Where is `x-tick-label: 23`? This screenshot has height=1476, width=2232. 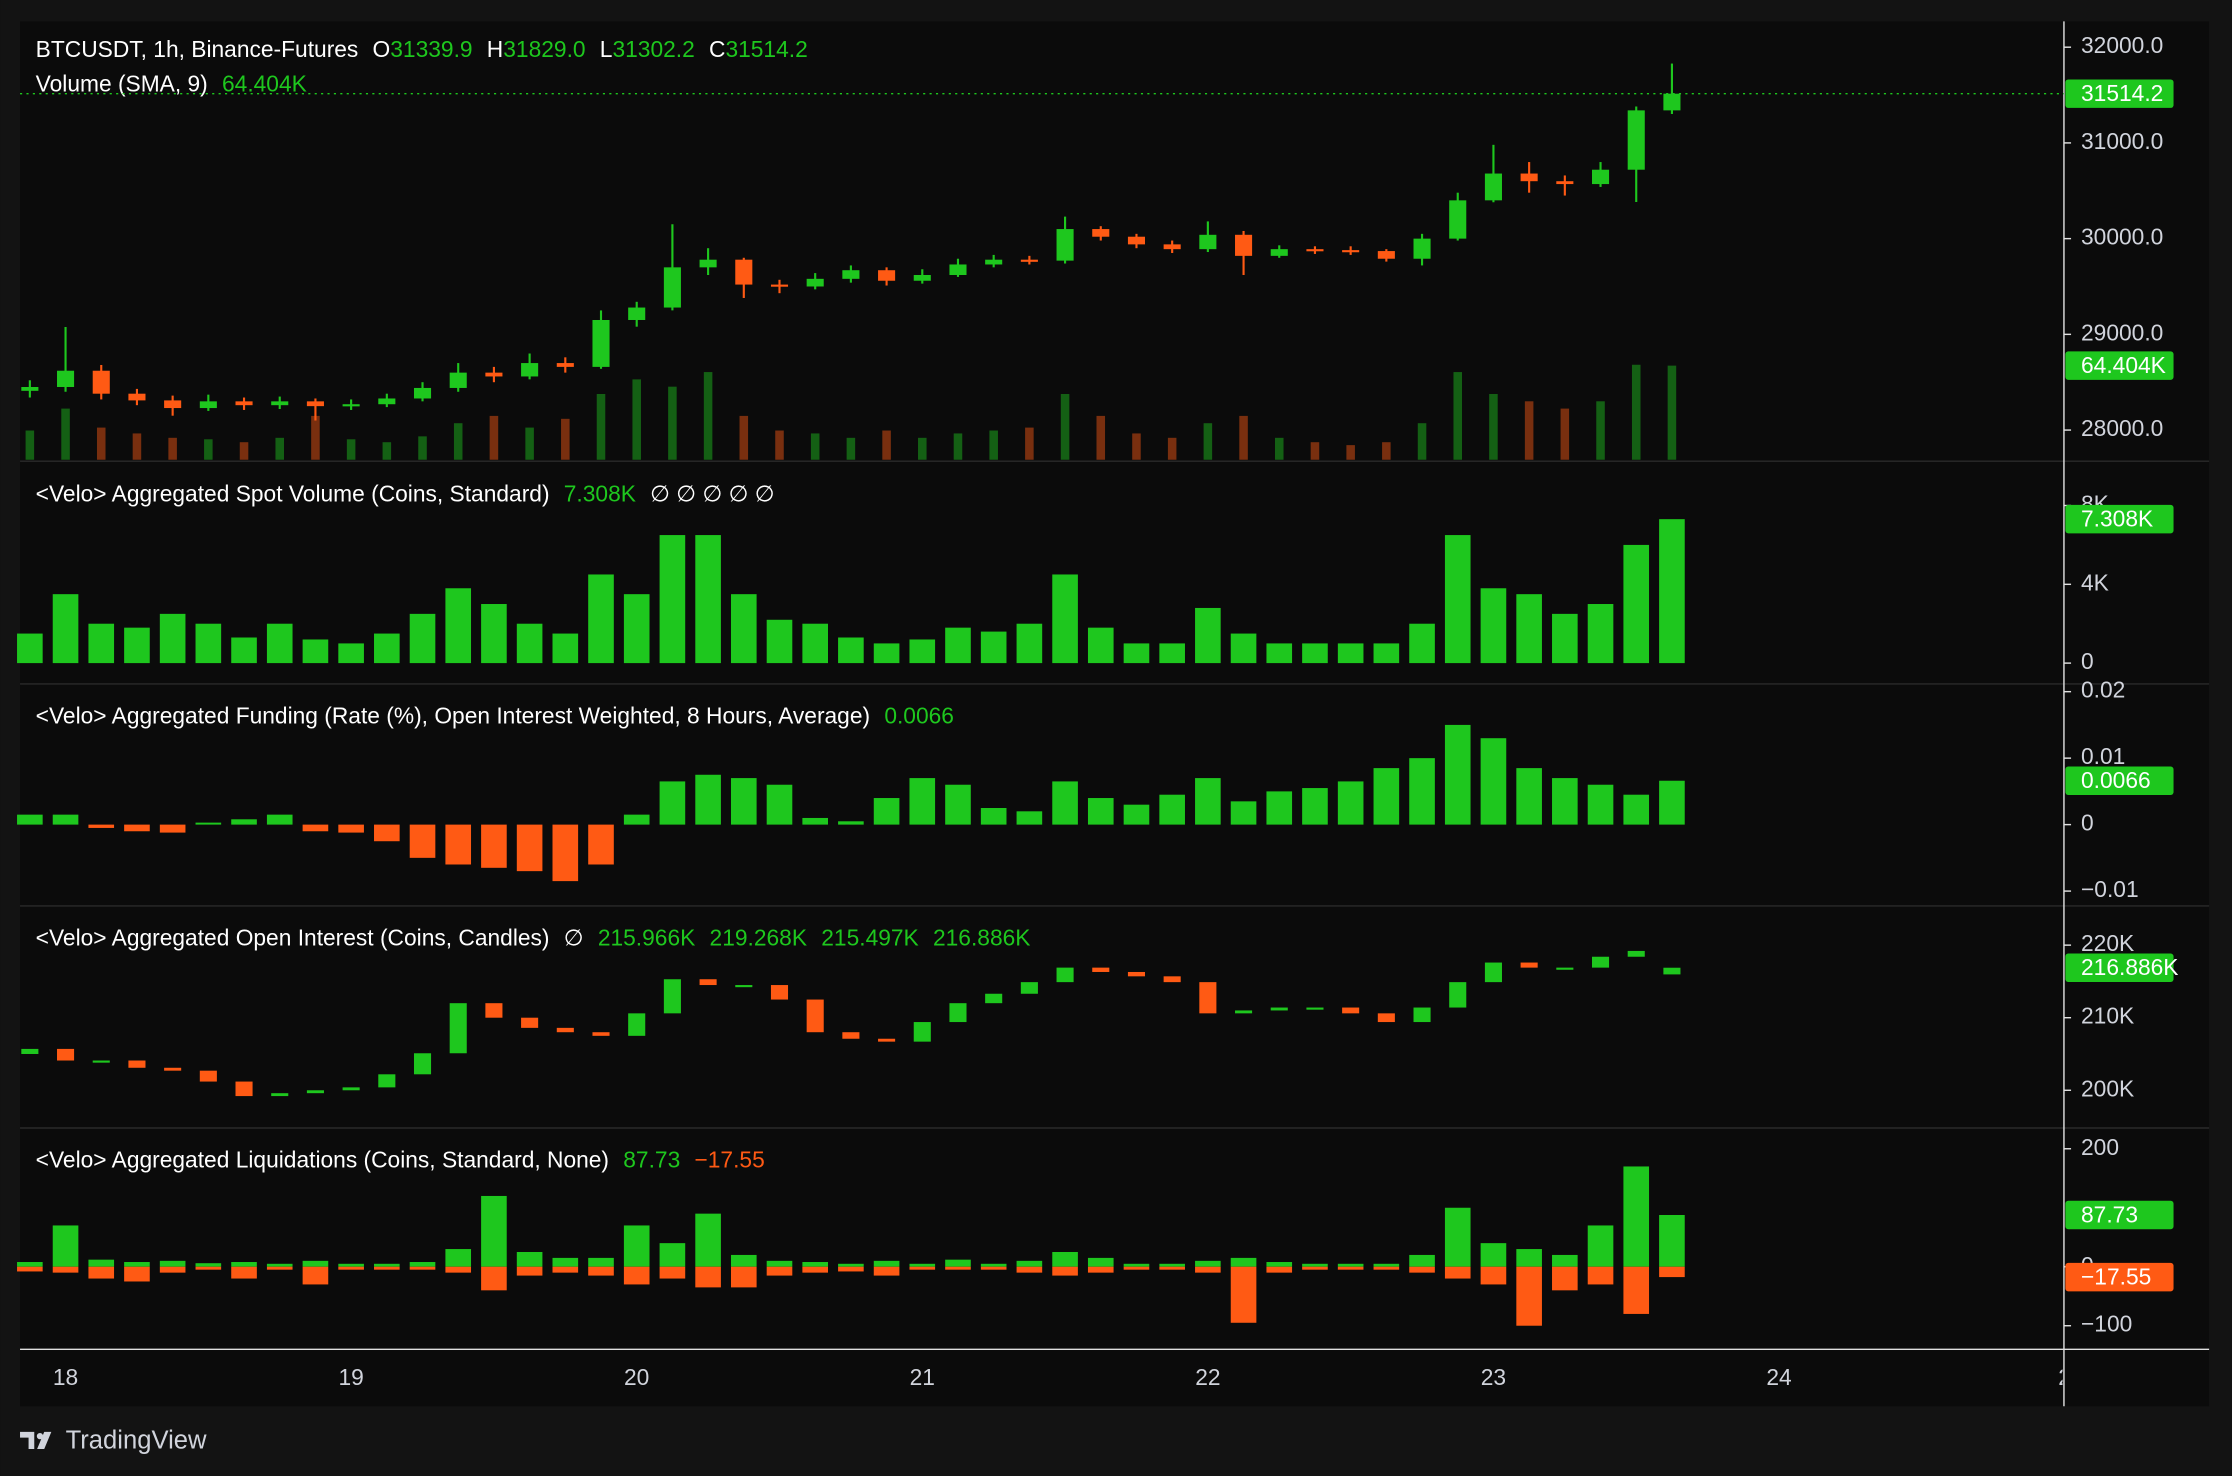
x-tick-label: 23 is located at coordinates (1493, 1377).